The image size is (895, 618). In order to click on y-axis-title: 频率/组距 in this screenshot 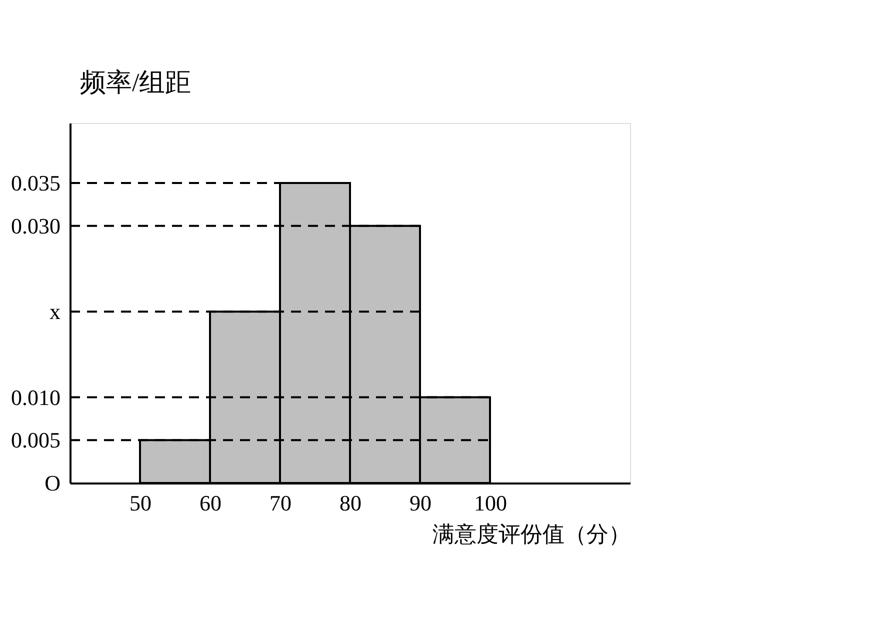, I will do `click(136, 82)`.